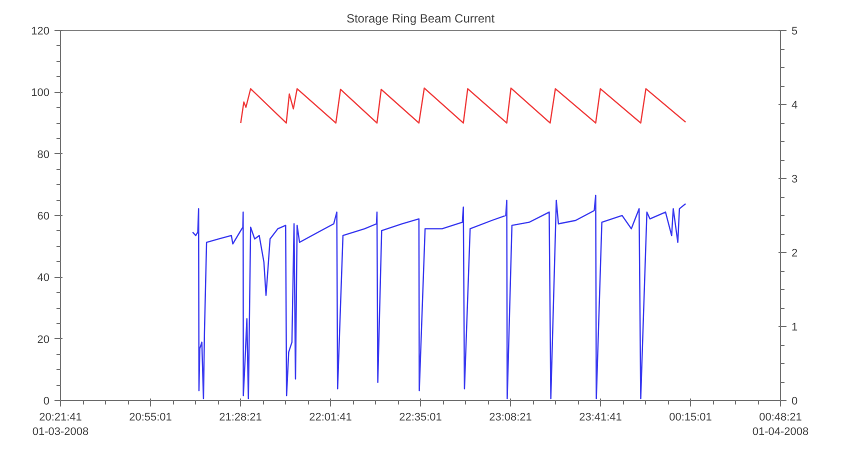  What do you see at coordinates (795, 328) in the screenshot?
I see `y2-tick-label: 1` at bounding box center [795, 328].